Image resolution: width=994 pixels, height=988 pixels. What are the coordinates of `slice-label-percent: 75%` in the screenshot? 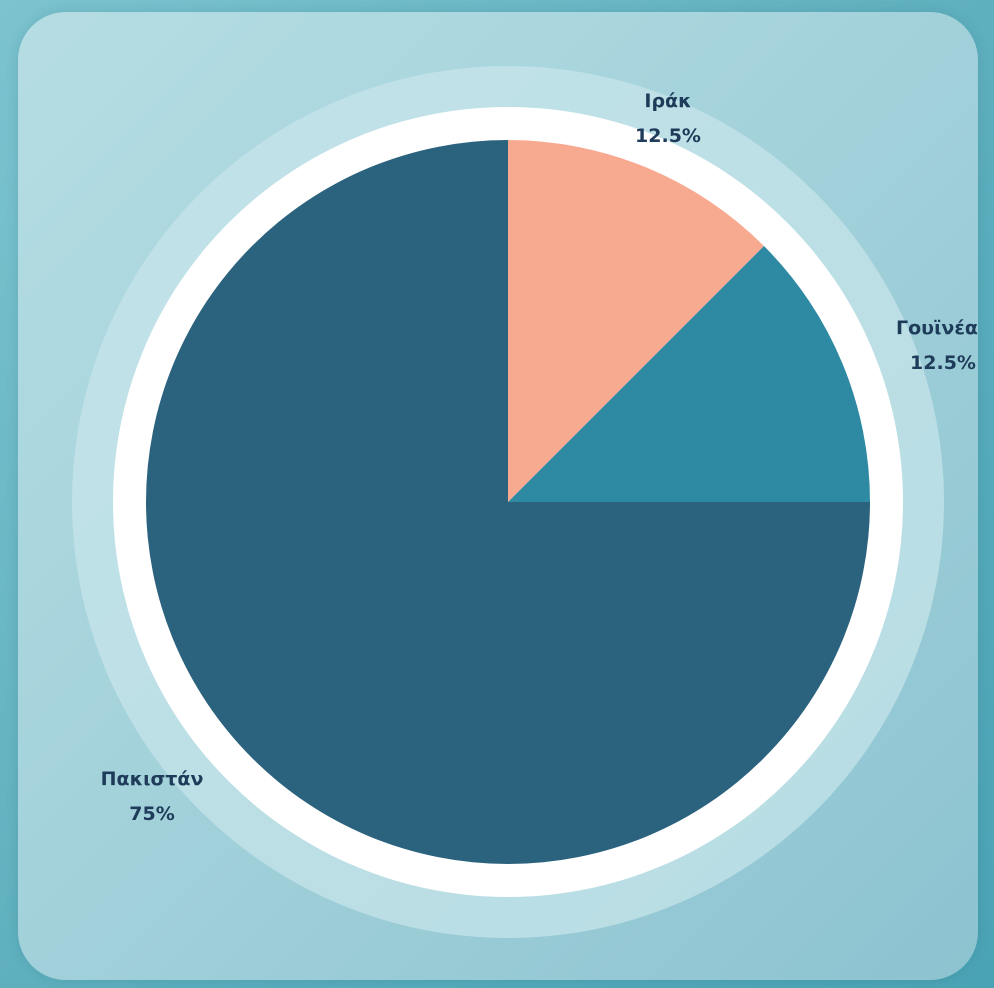 It's located at (151, 814).